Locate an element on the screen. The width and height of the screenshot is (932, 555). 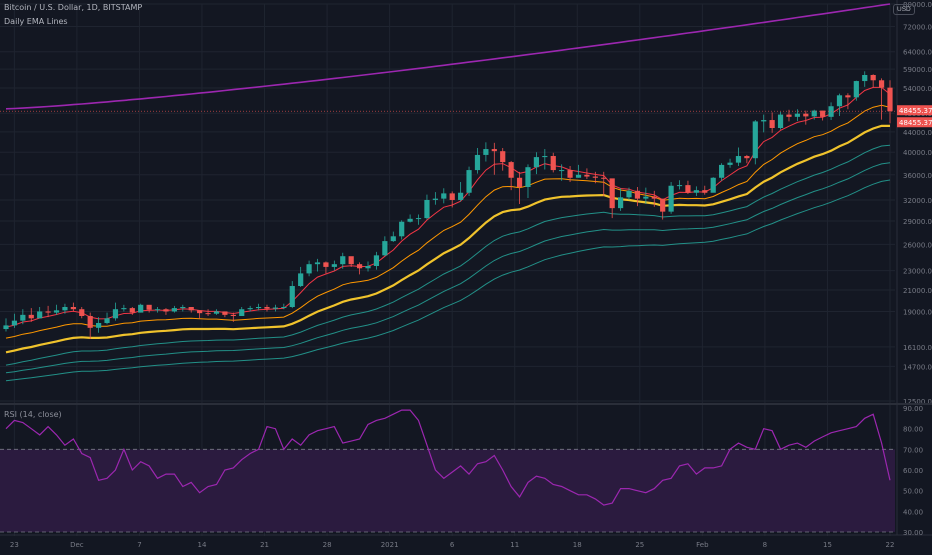
rsi-axis-tick-label: 60.00 is located at coordinates (913, 471).